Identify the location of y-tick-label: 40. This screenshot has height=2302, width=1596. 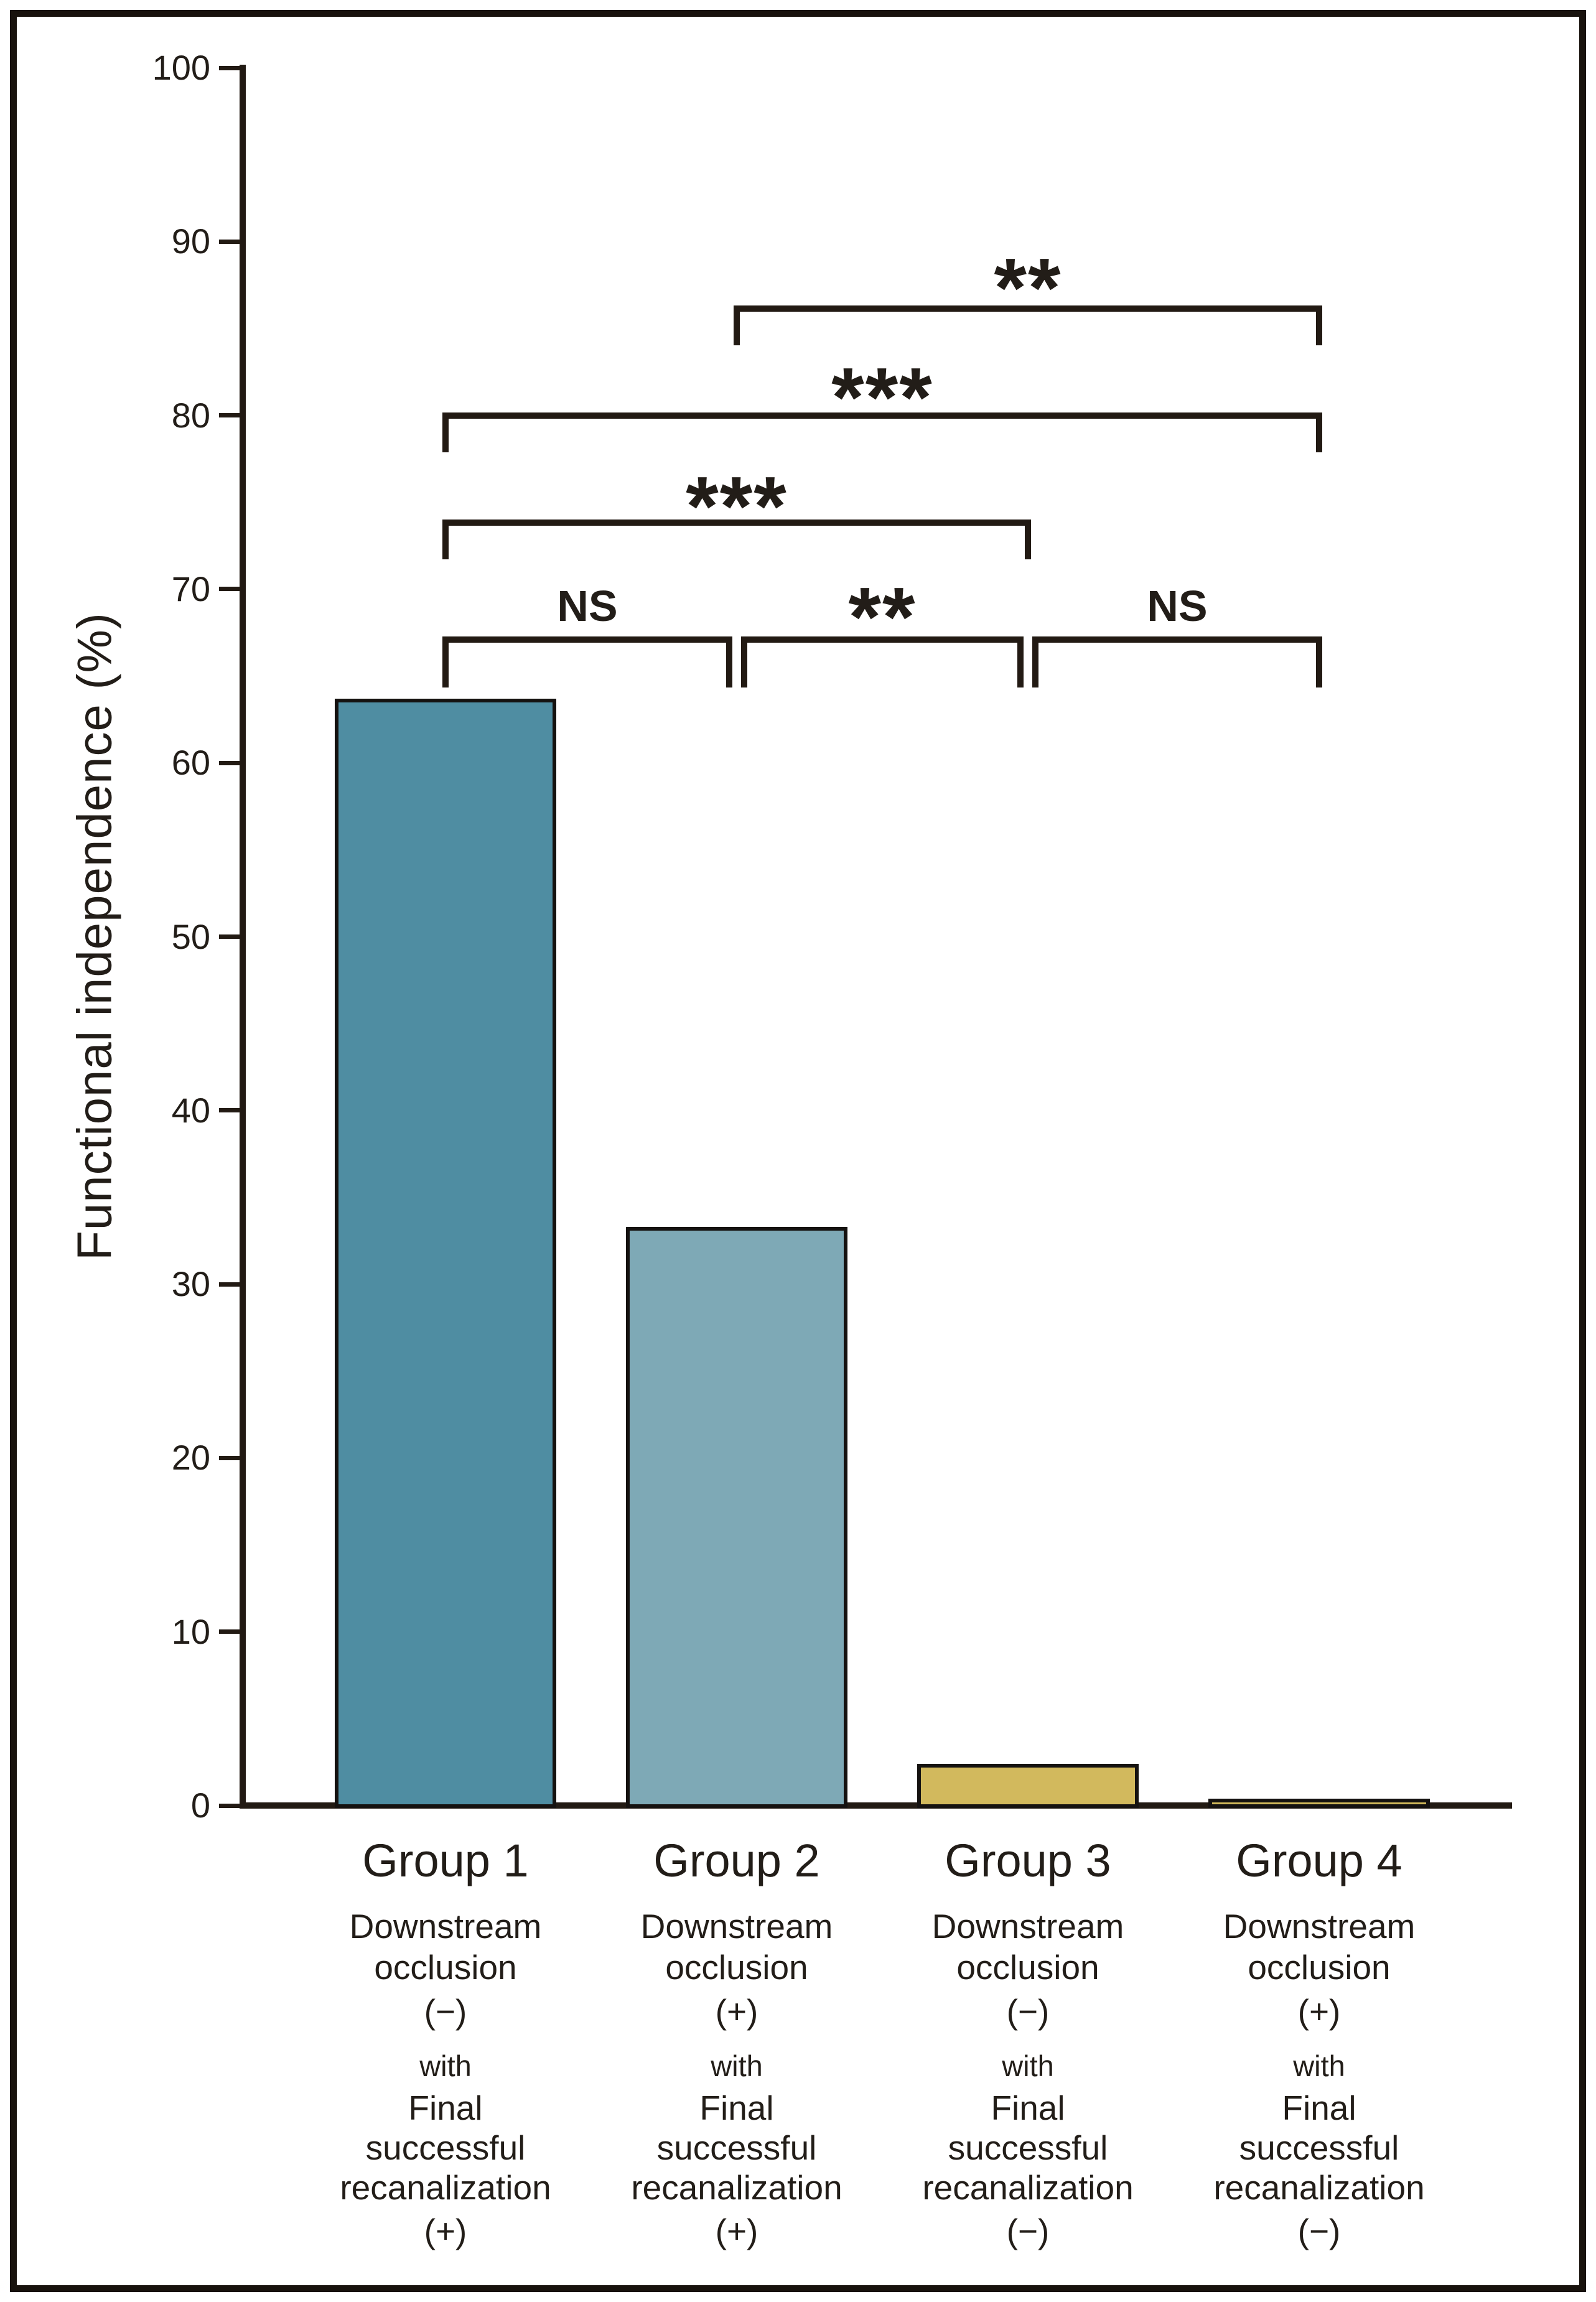
(190, 1110).